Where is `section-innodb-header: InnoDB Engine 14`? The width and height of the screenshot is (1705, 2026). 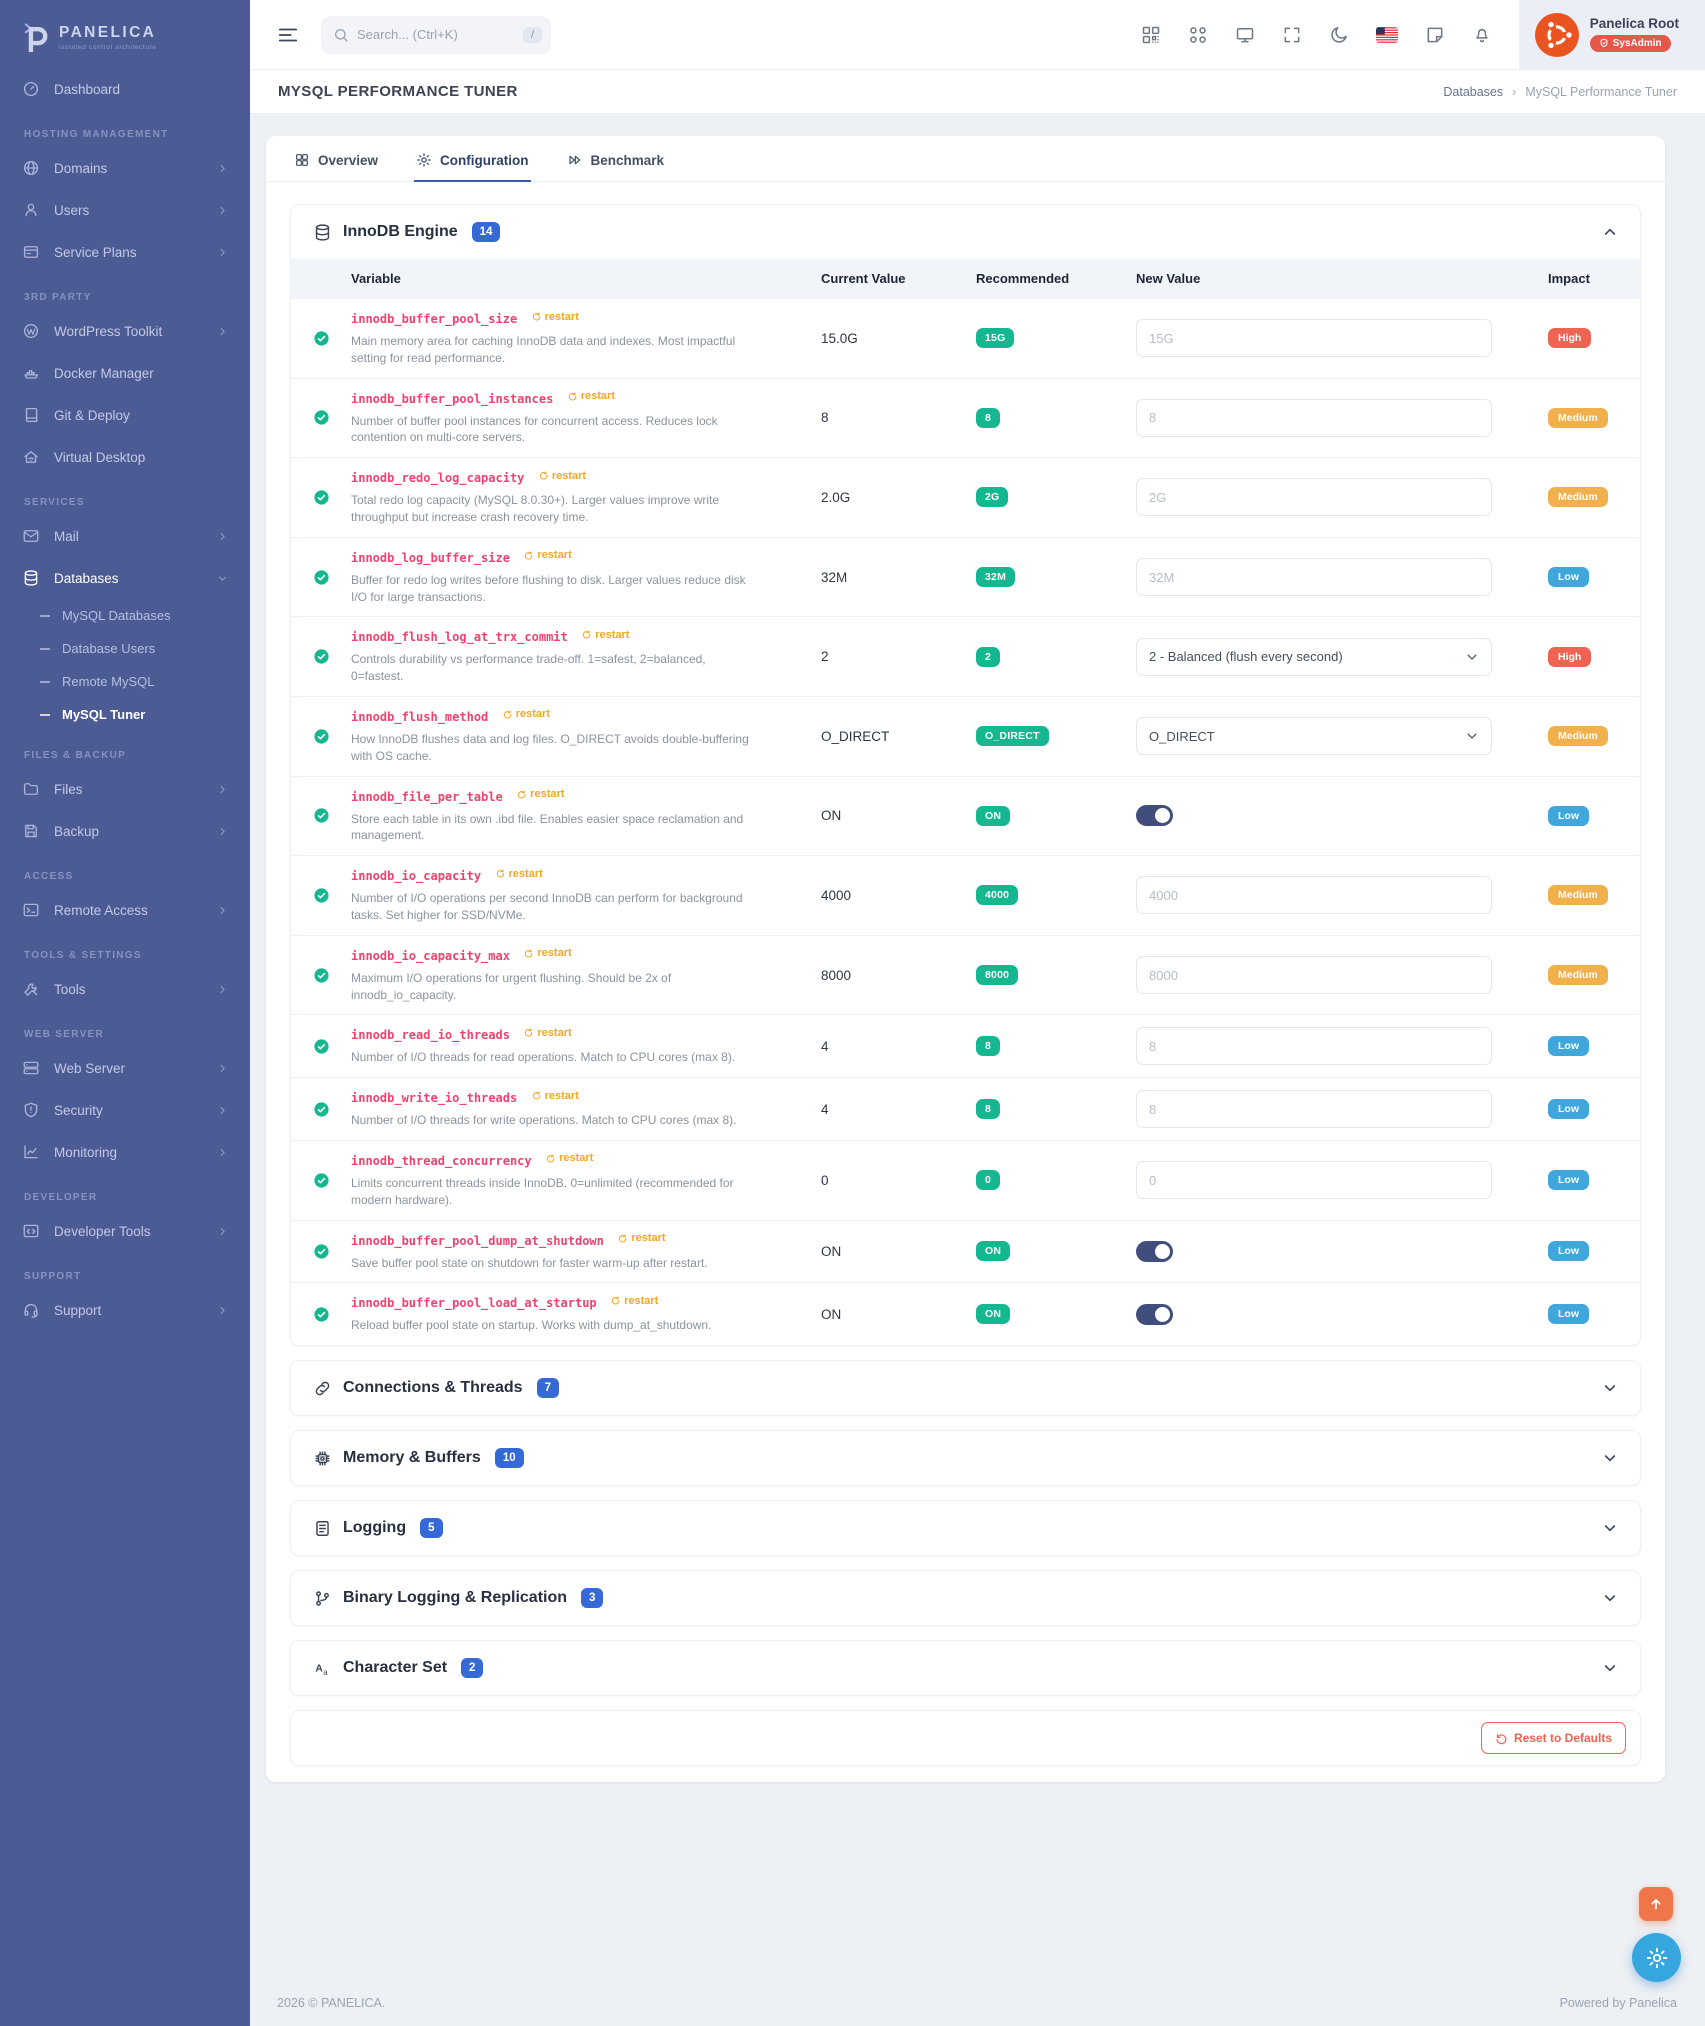
section-innodb-header: InnoDB Engine 14 is located at coordinates (965, 232).